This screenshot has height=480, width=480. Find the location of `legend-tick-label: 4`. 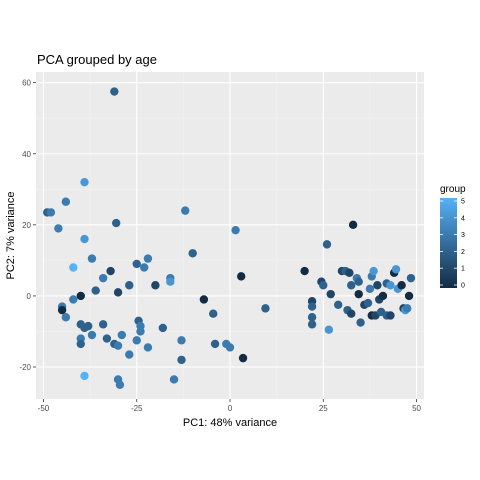

legend-tick-label: 4 is located at coordinates (463, 218).